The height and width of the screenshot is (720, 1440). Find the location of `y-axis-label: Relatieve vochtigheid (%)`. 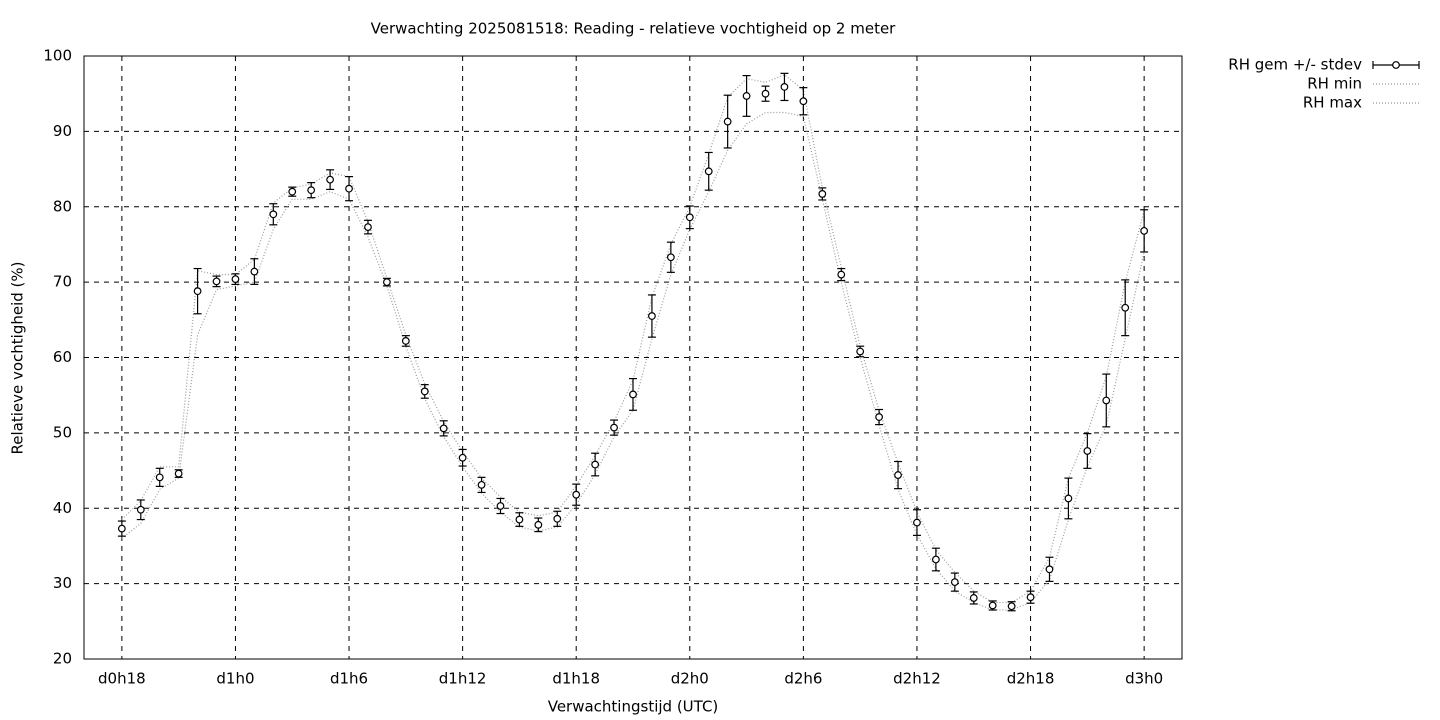

y-axis-label: Relatieve vochtigheid (%) is located at coordinates (18, 357).